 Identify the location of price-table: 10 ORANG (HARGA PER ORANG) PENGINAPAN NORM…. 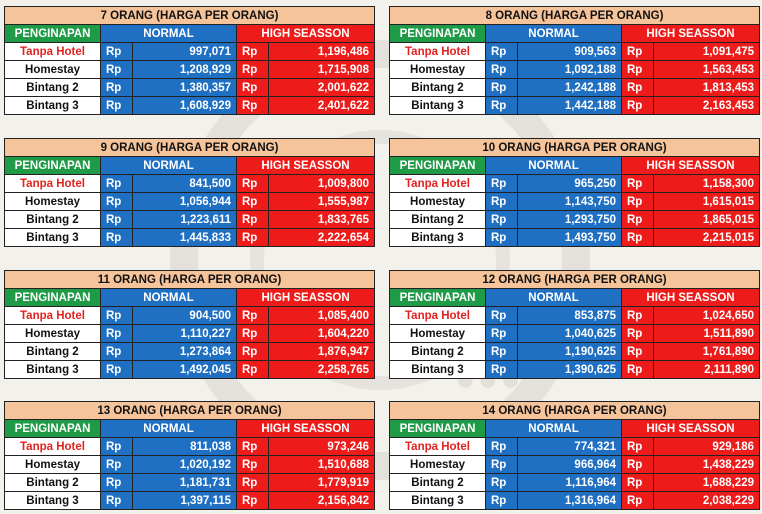
(574, 192).